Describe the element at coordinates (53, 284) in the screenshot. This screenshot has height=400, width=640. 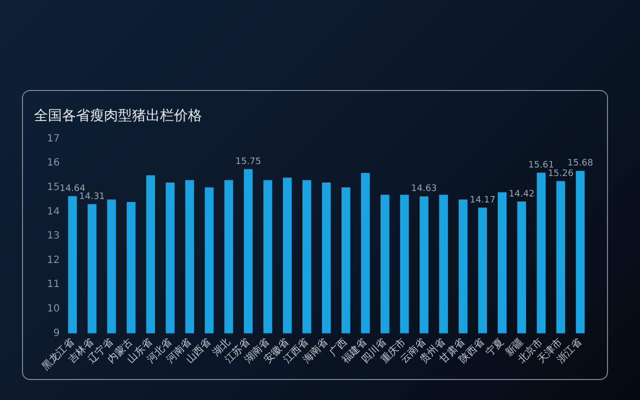
I see `y-tick-label: 11` at that location.